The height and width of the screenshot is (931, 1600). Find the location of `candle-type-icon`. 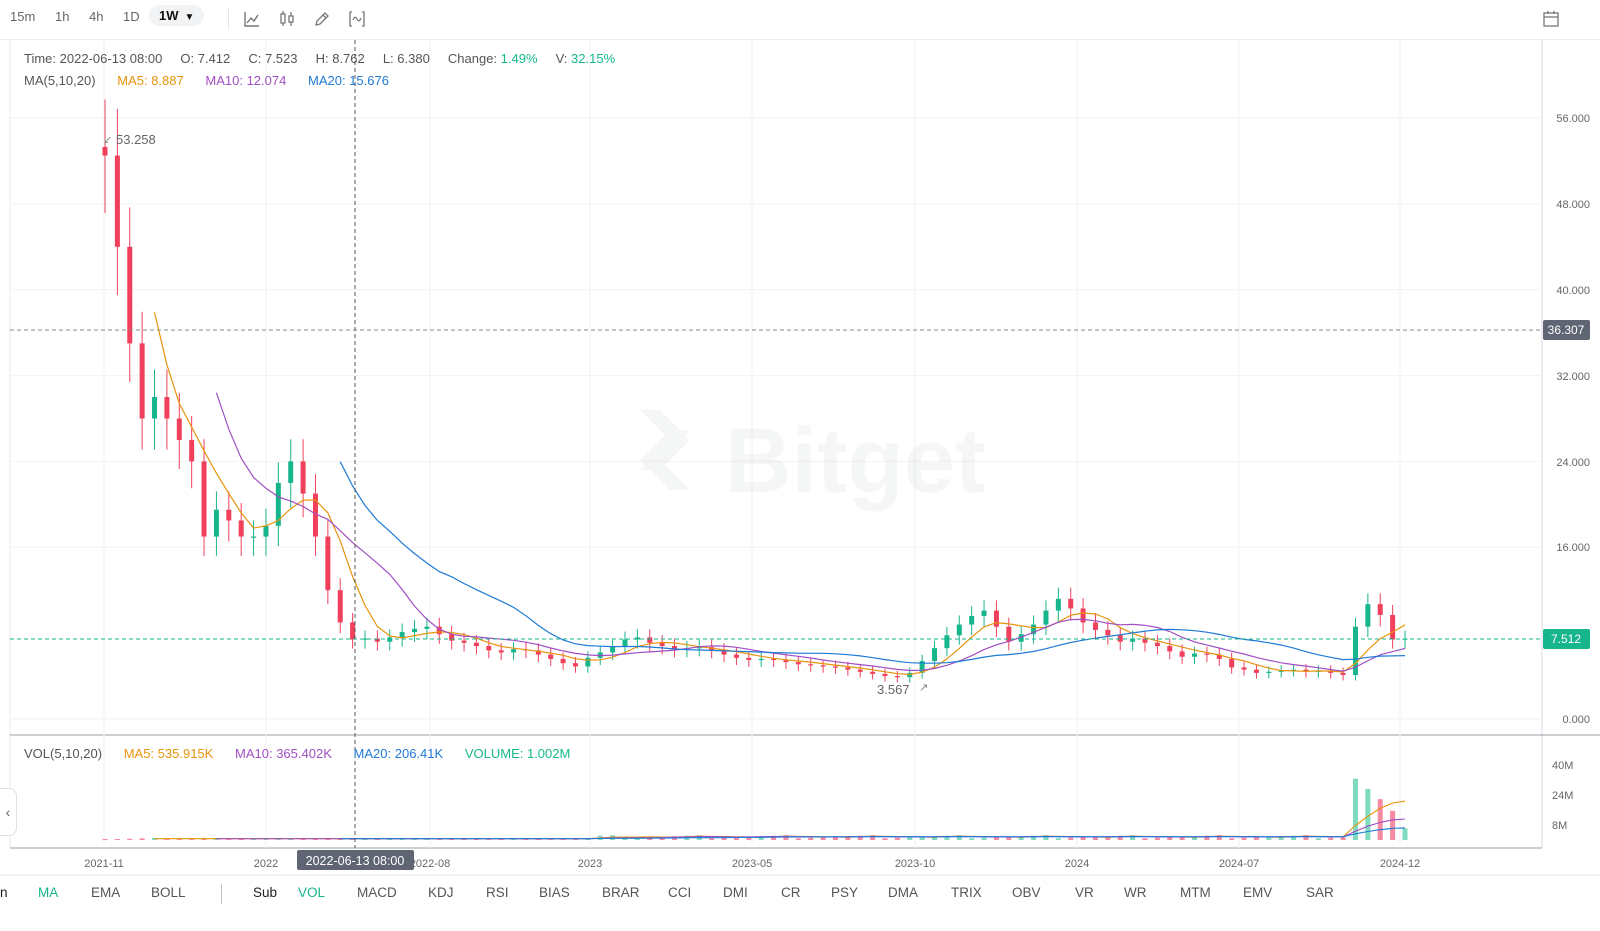

candle-type-icon is located at coordinates (287, 19).